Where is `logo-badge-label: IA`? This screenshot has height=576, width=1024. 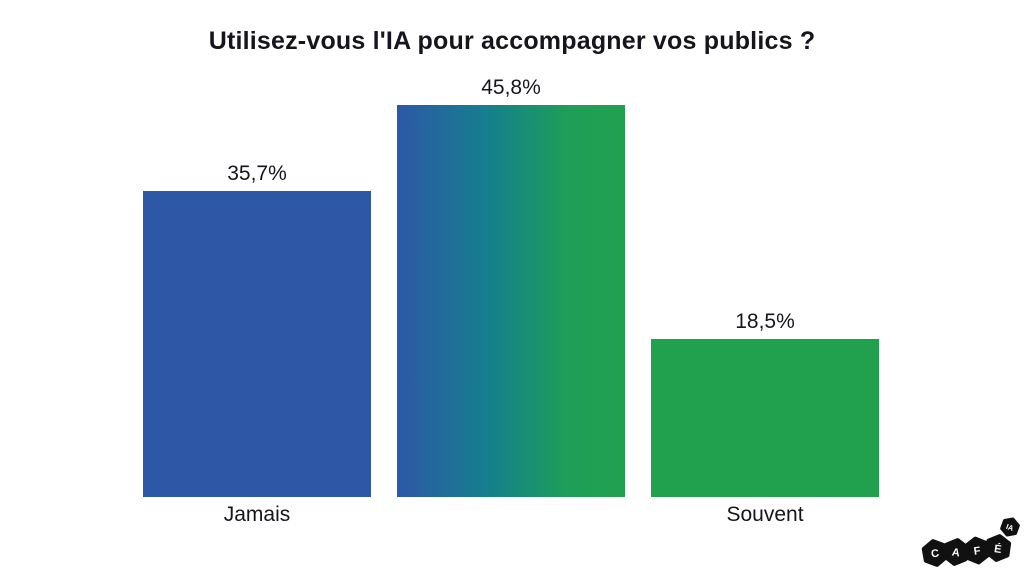 logo-badge-label: IA is located at coordinates (1010, 527).